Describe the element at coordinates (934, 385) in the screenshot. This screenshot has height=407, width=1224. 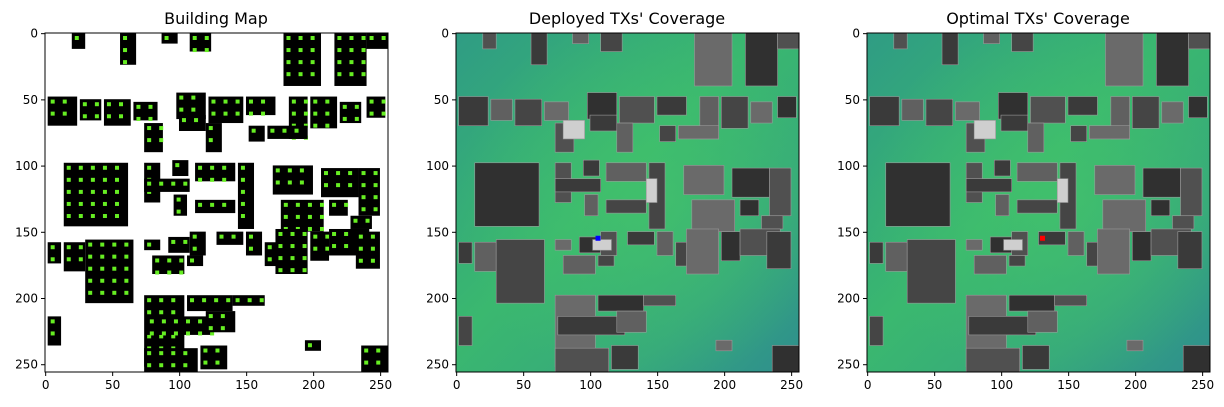
I see `x-tick-label: 50` at that location.